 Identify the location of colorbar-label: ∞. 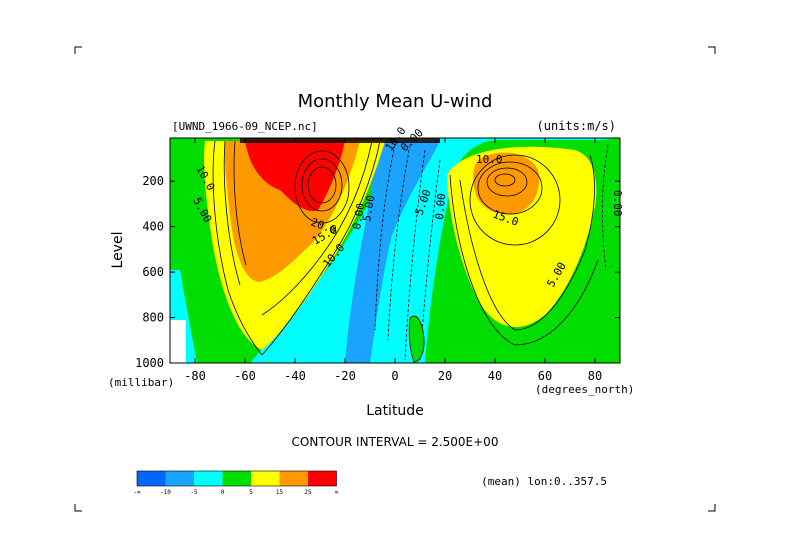
(337, 492).